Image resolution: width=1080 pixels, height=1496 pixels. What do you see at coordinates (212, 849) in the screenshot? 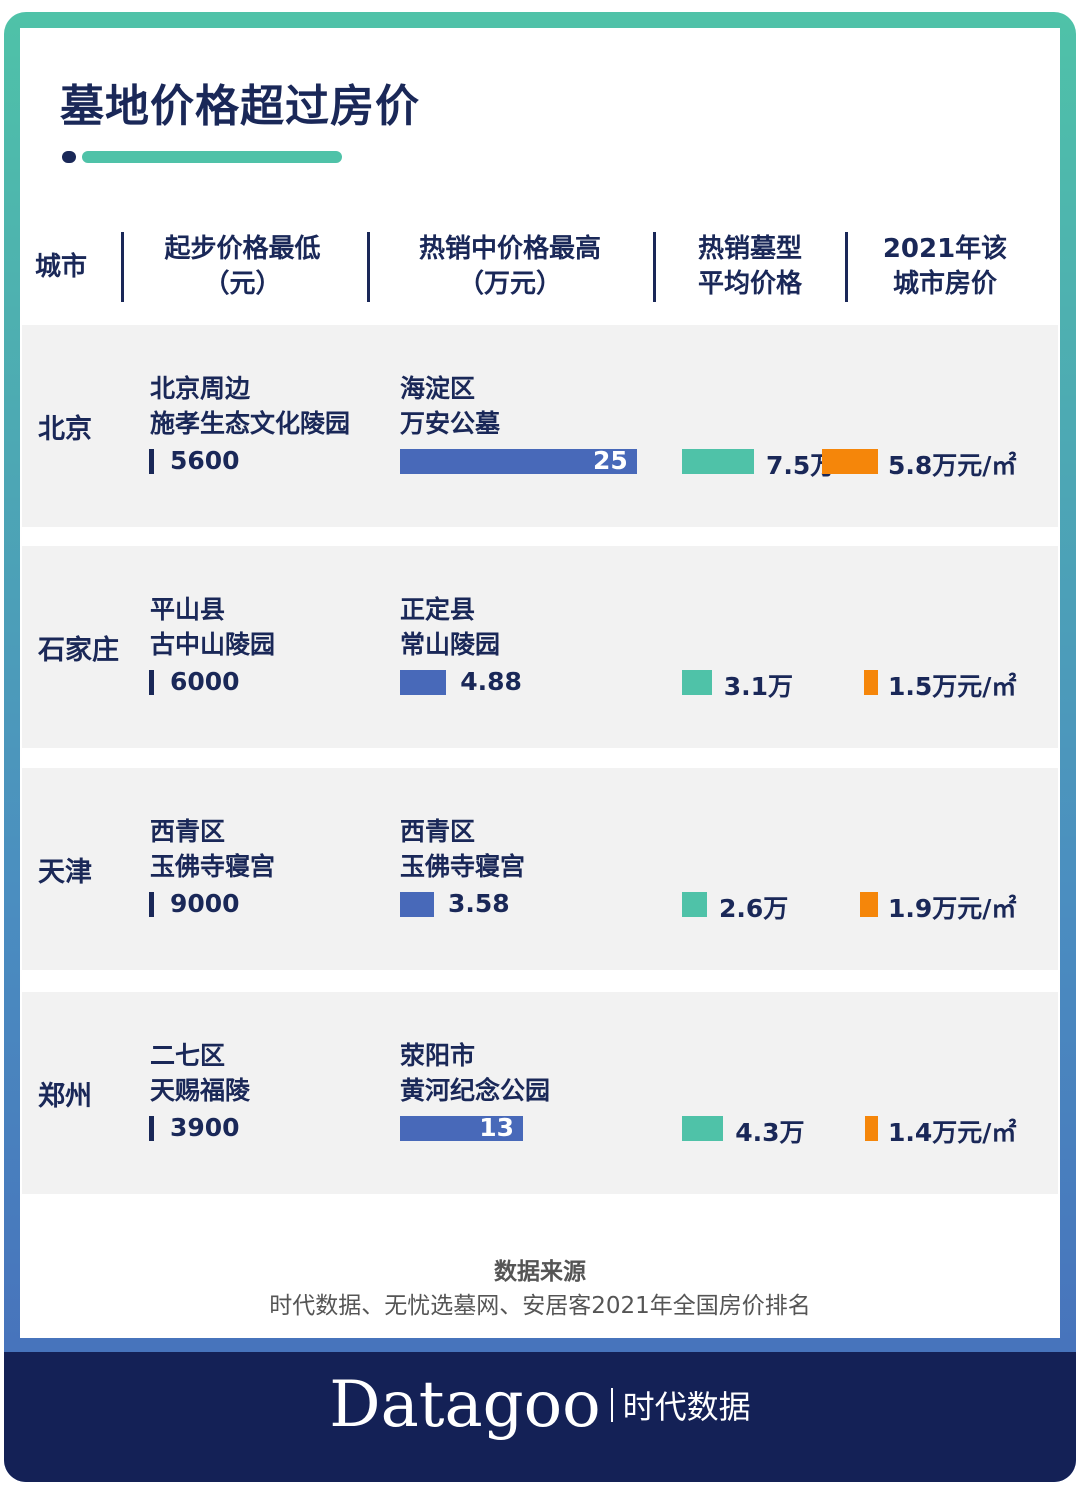
I see `min-cemetery-name: 西青区 玉佛寺寝宫` at bounding box center [212, 849].